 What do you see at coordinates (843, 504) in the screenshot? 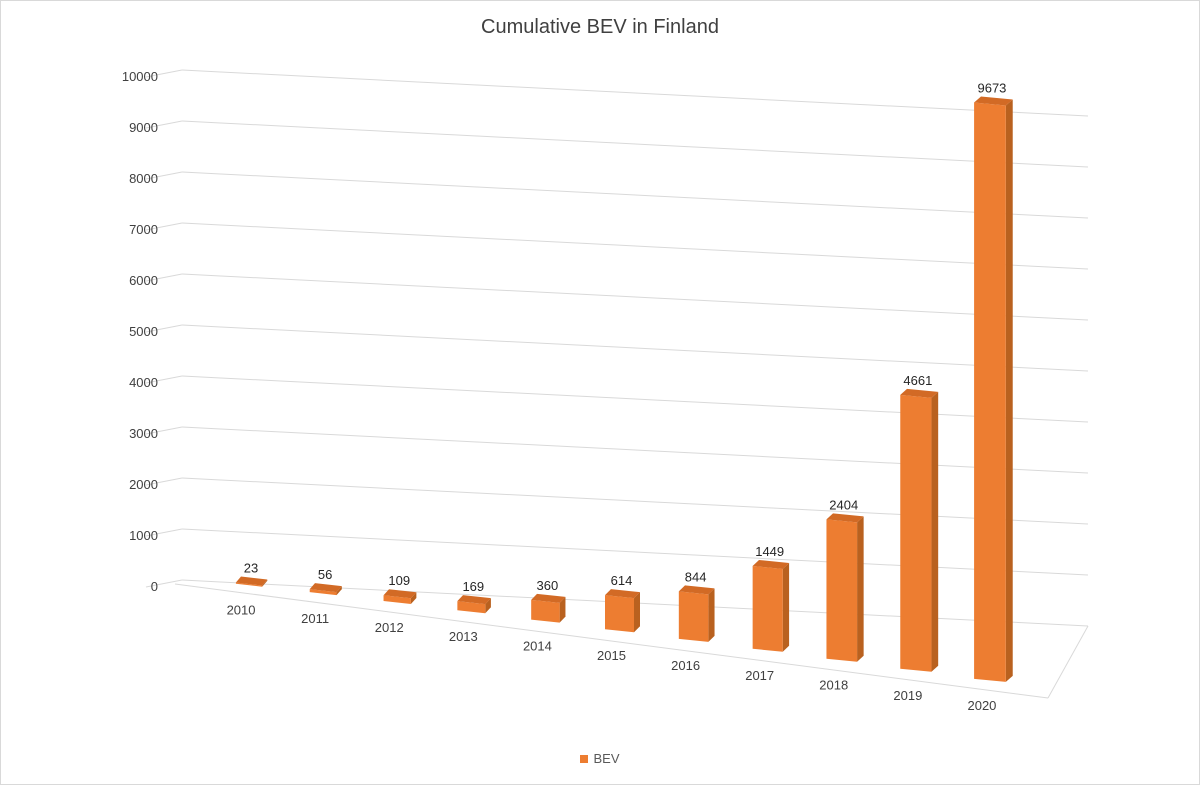
I see `data-label: 2404` at bounding box center [843, 504].